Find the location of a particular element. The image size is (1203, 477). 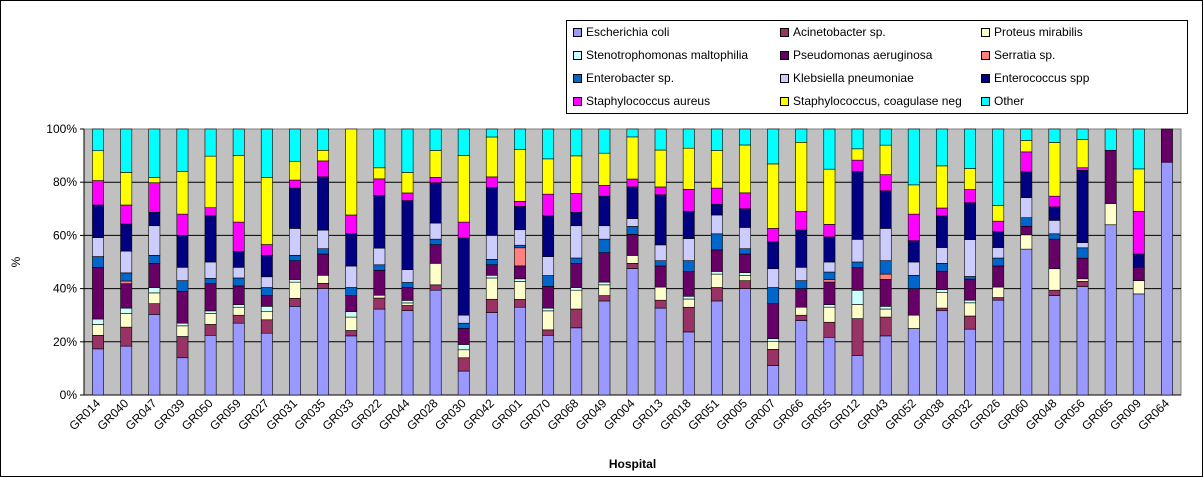

x-axis-title: Hospital is located at coordinates (632, 464).